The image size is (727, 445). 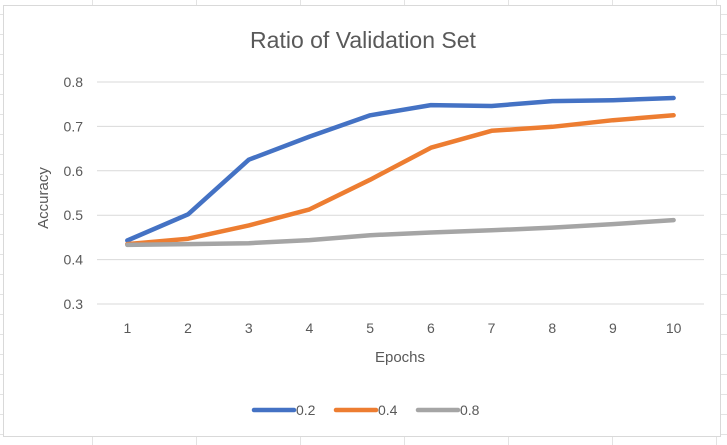 I want to click on x-tick-label: 8, so click(x=552, y=328).